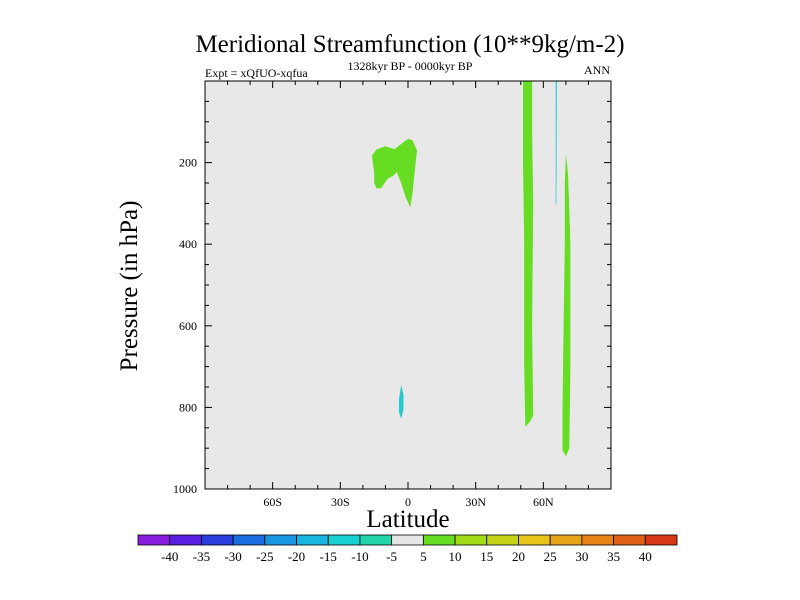 The width and height of the screenshot is (800, 600). What do you see at coordinates (256, 73) in the screenshot?
I see `chart-subtitle-left: Expt = xQfUO-xqfua` at bounding box center [256, 73].